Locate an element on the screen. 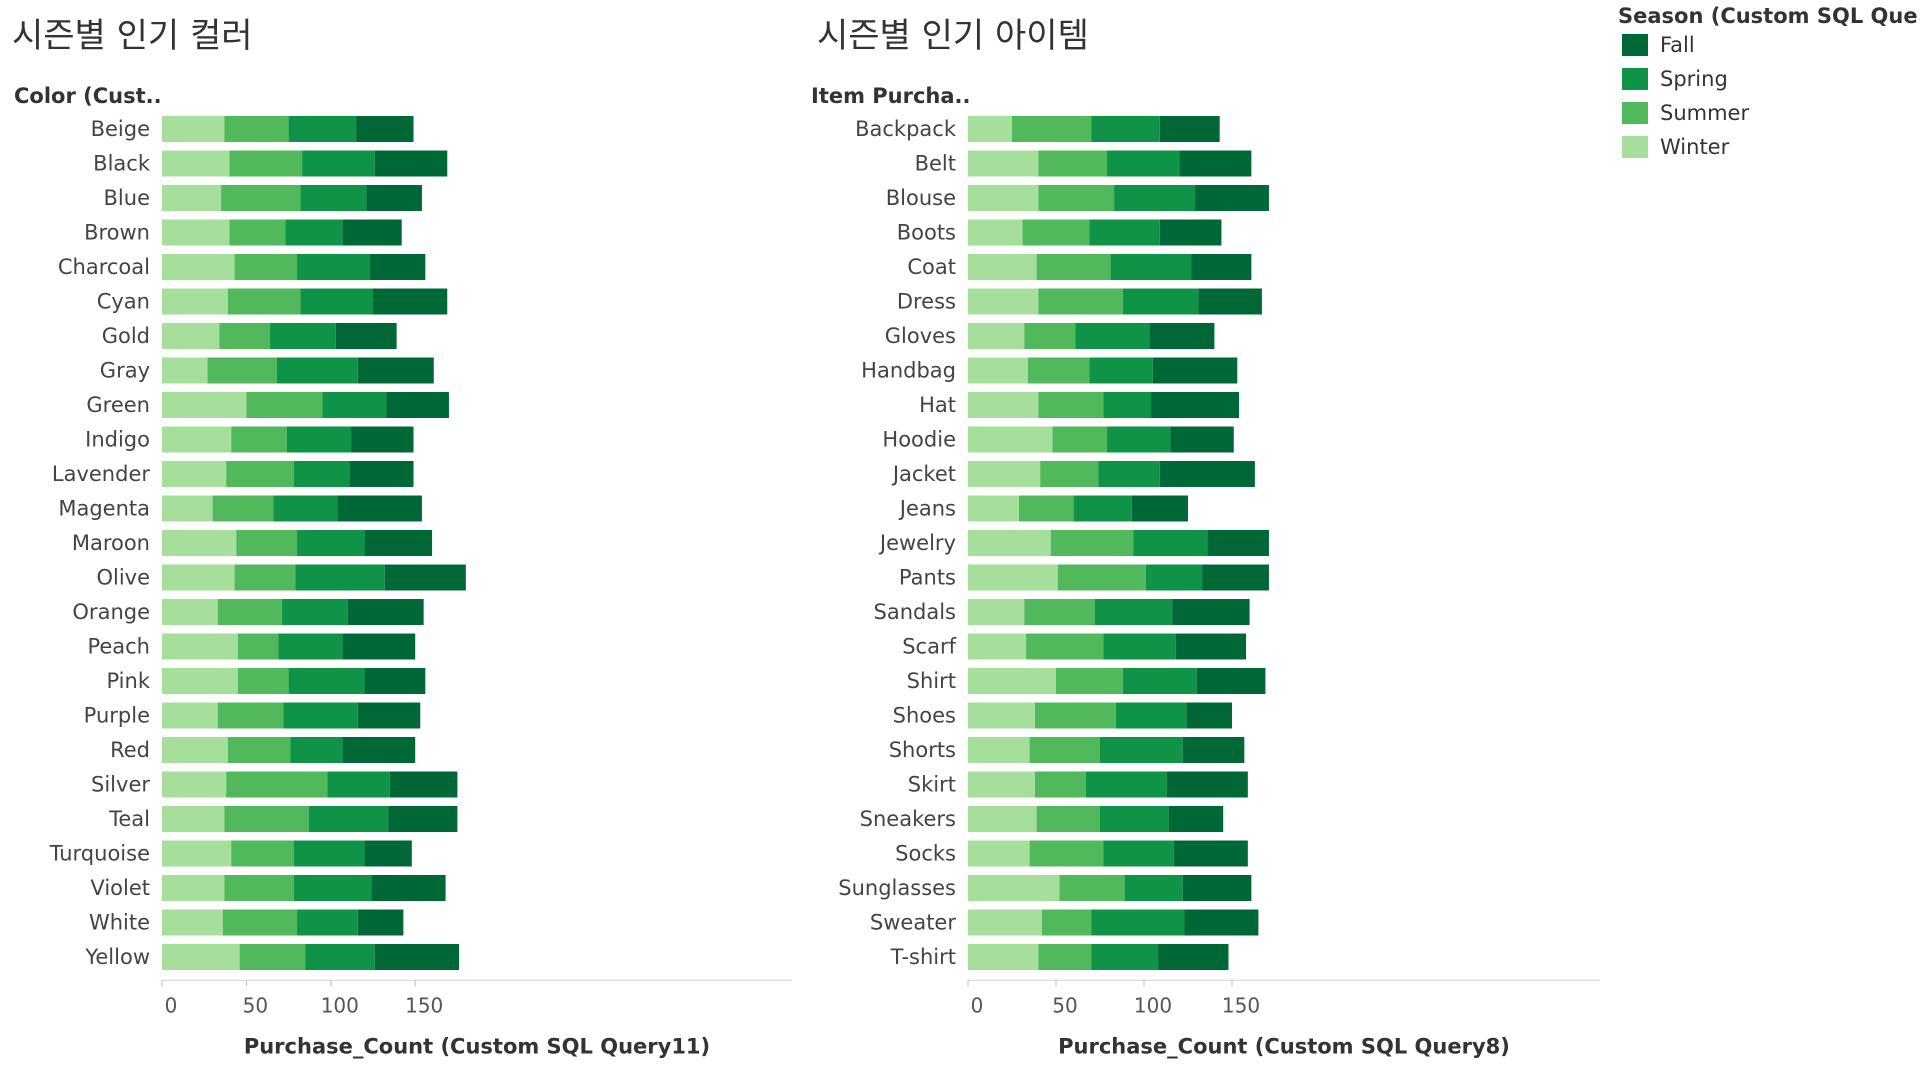 This screenshot has height=1080, width=1920. bar-segment-winter: Pink / Winter: 45 is located at coordinates (200, 681).